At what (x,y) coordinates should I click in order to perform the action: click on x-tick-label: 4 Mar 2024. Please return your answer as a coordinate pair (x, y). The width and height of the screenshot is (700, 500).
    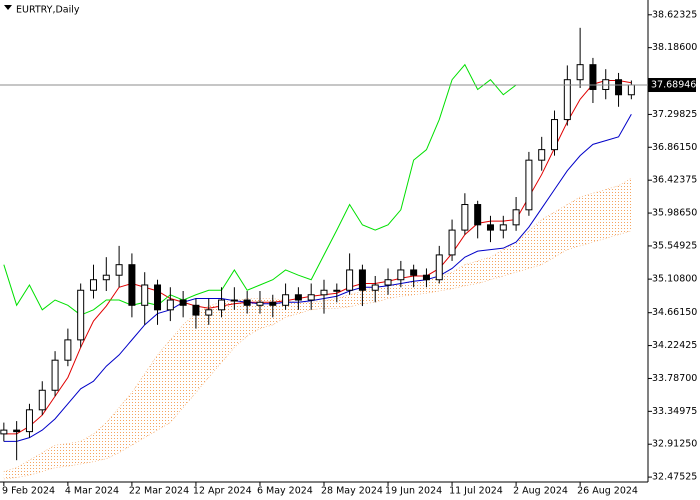
    Looking at the image, I should click on (92, 491).